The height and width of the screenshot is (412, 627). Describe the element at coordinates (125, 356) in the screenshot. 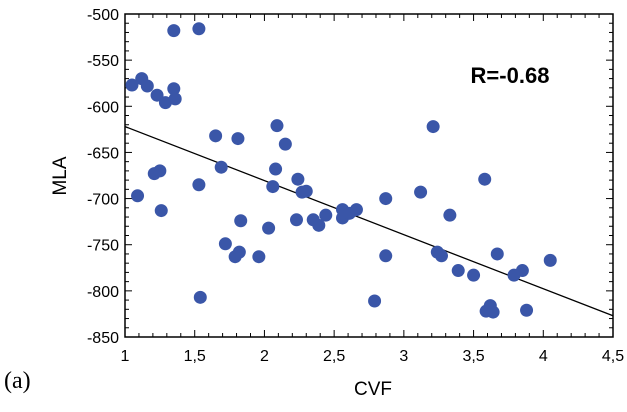

I see `x-tick-label: 1` at that location.